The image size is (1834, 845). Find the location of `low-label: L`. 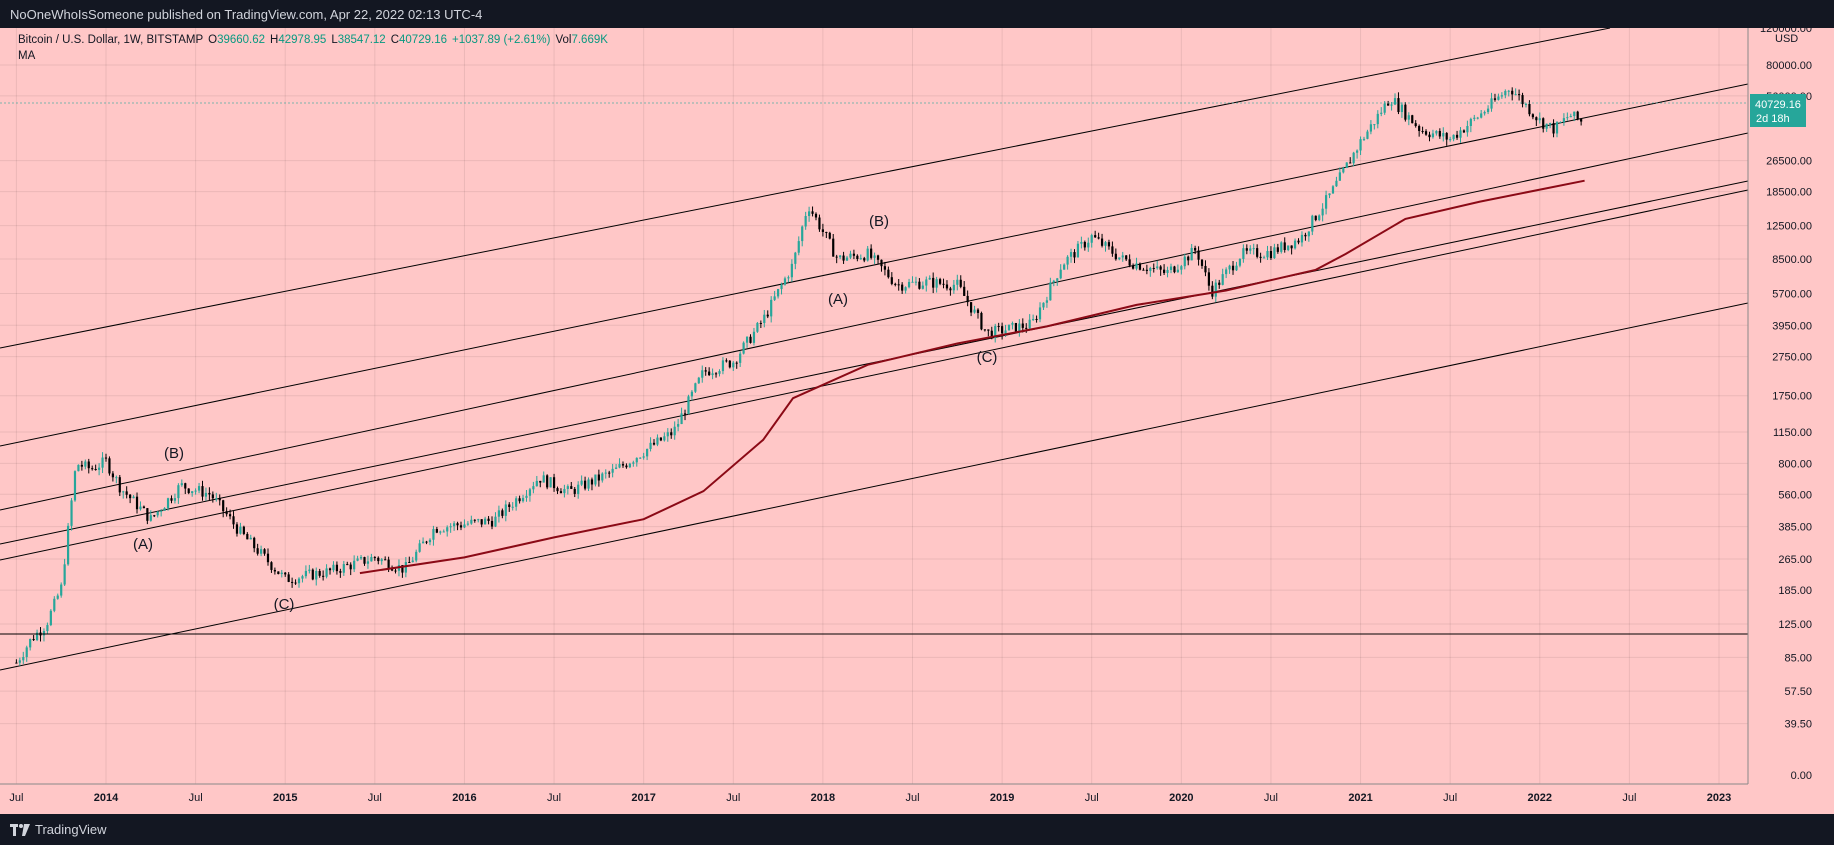

low-label: L is located at coordinates (334, 40).